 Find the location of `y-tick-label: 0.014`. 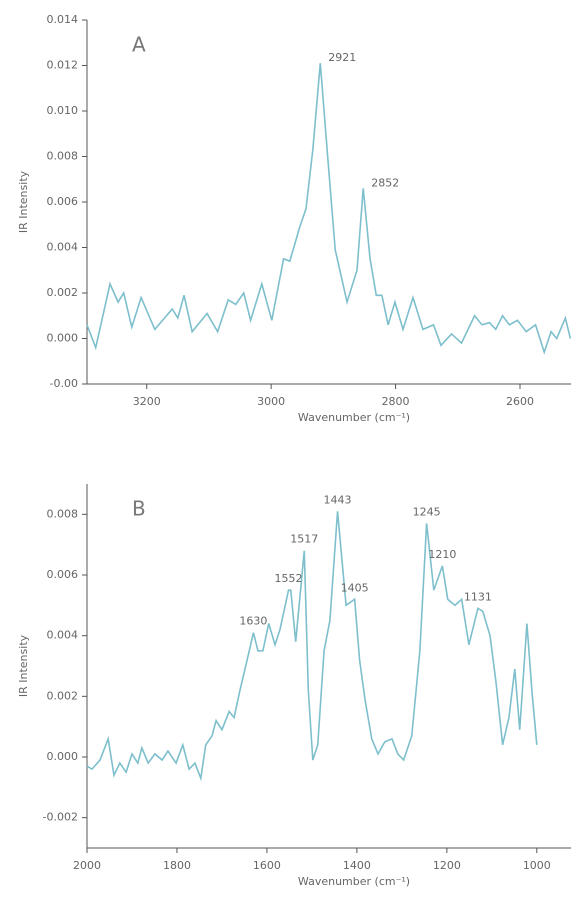

y-tick-label: 0.014 is located at coordinates (63, 19).